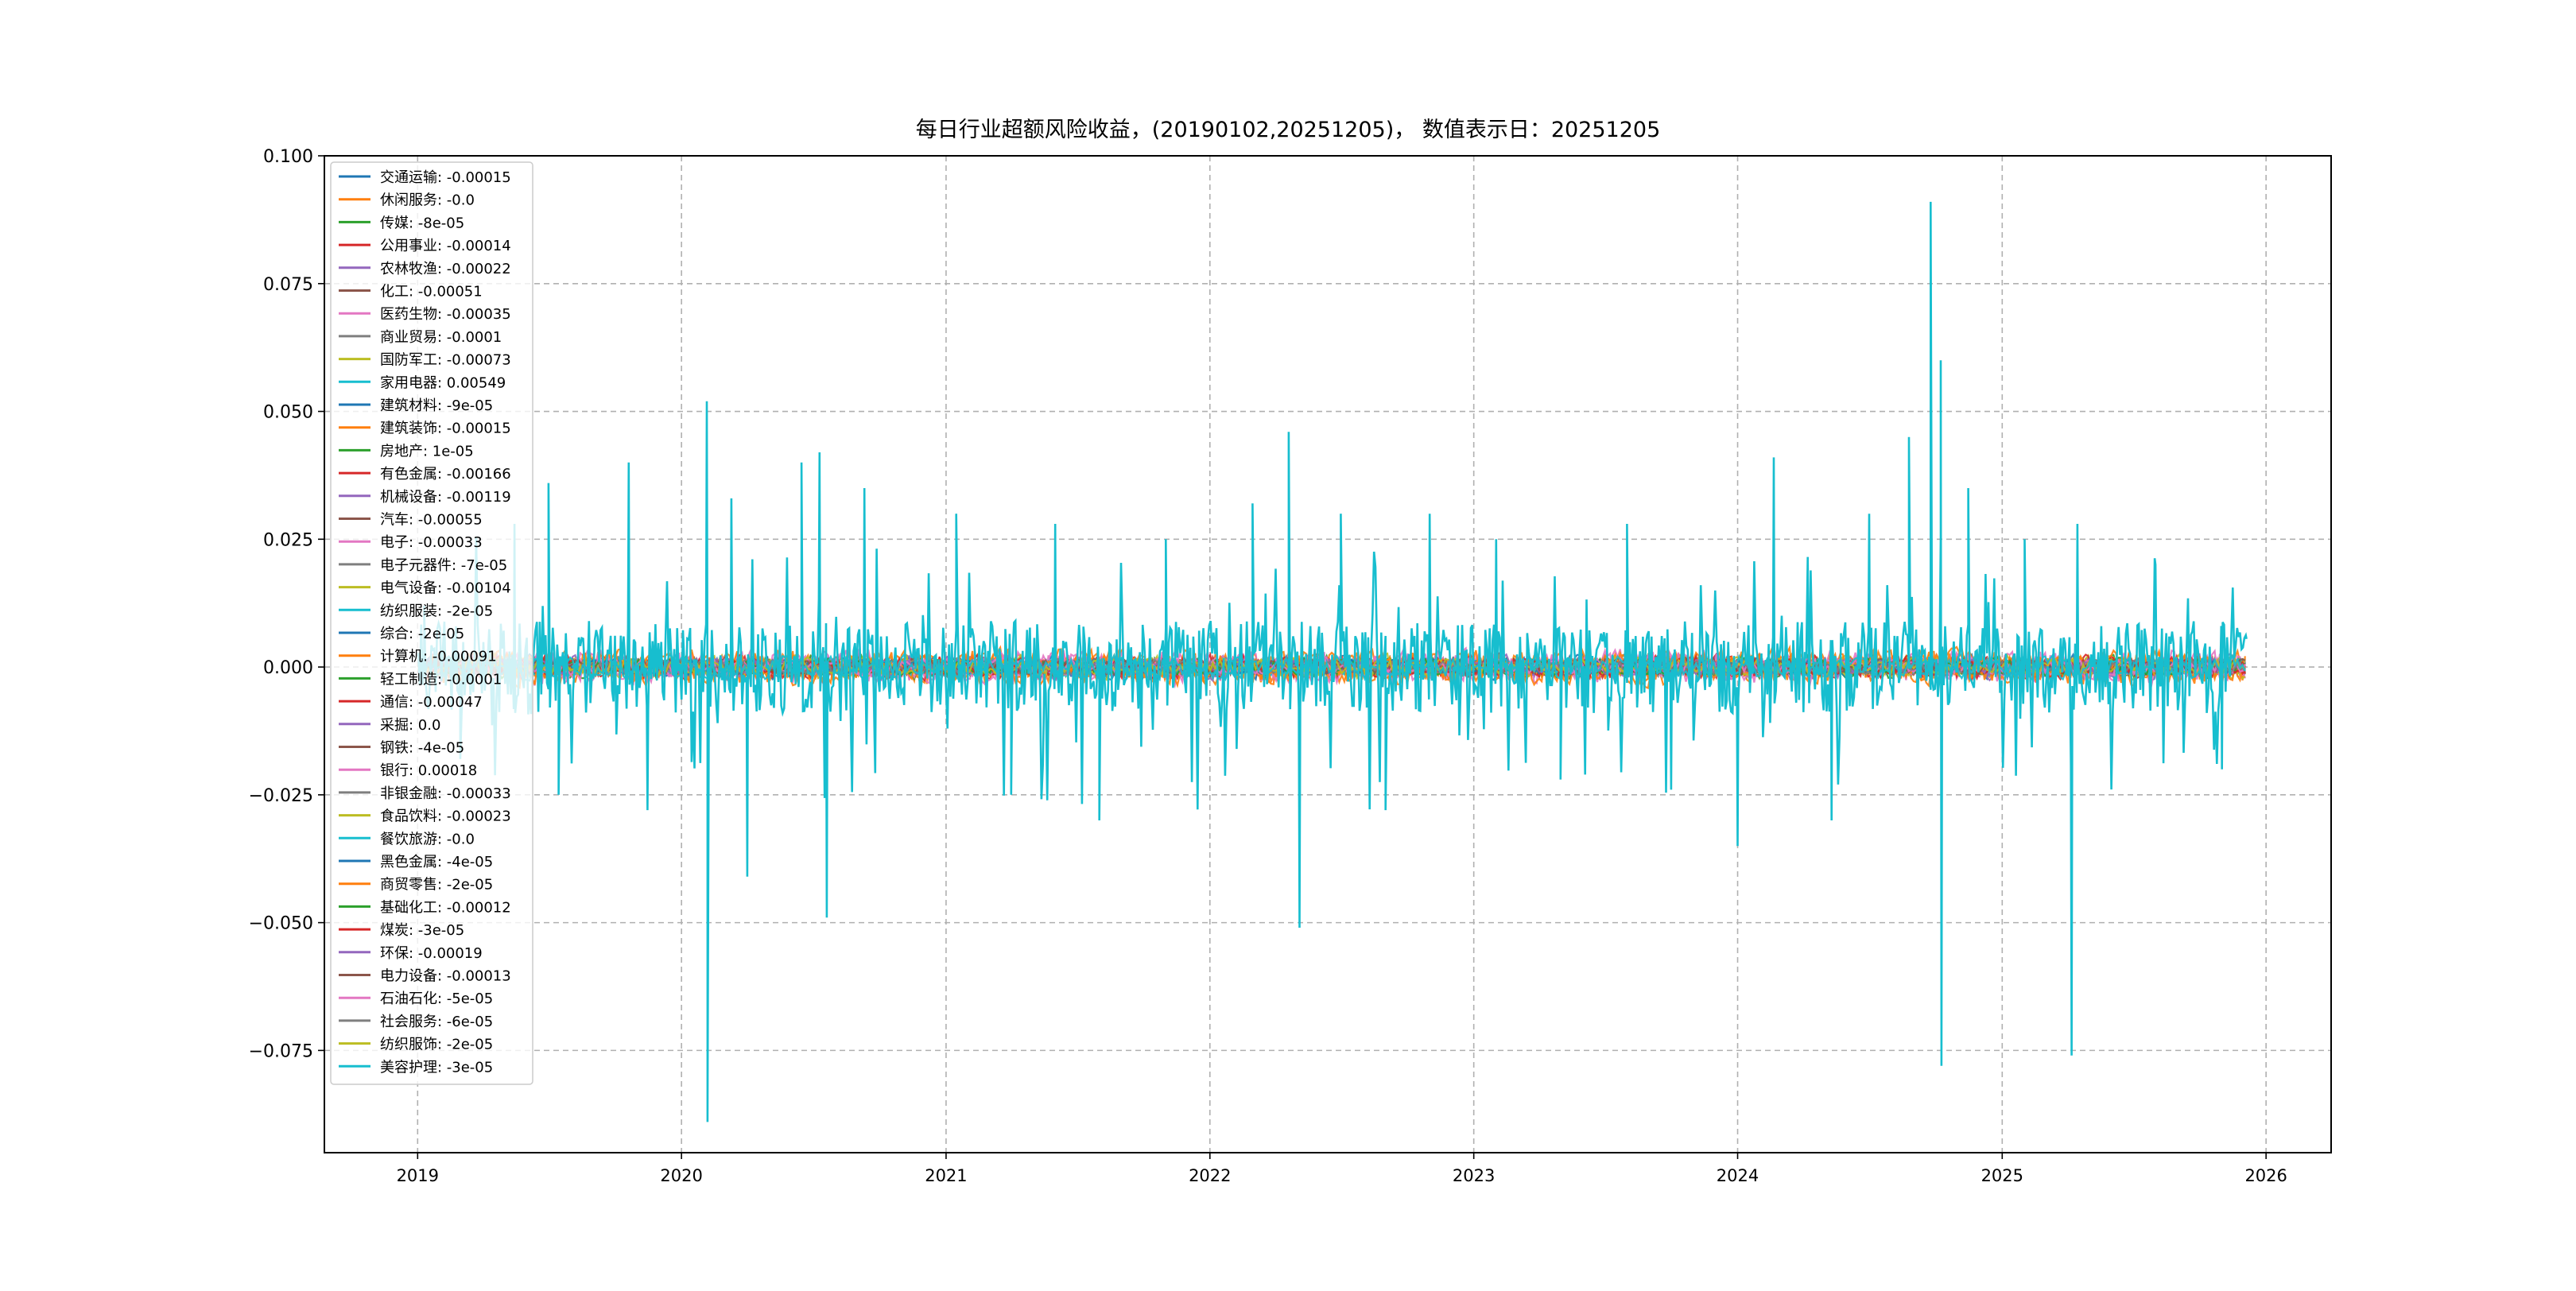 The width and height of the screenshot is (2576, 1291). I want to click on legend-entry-label: 农林牧渔: -0.00022, so click(445, 269).